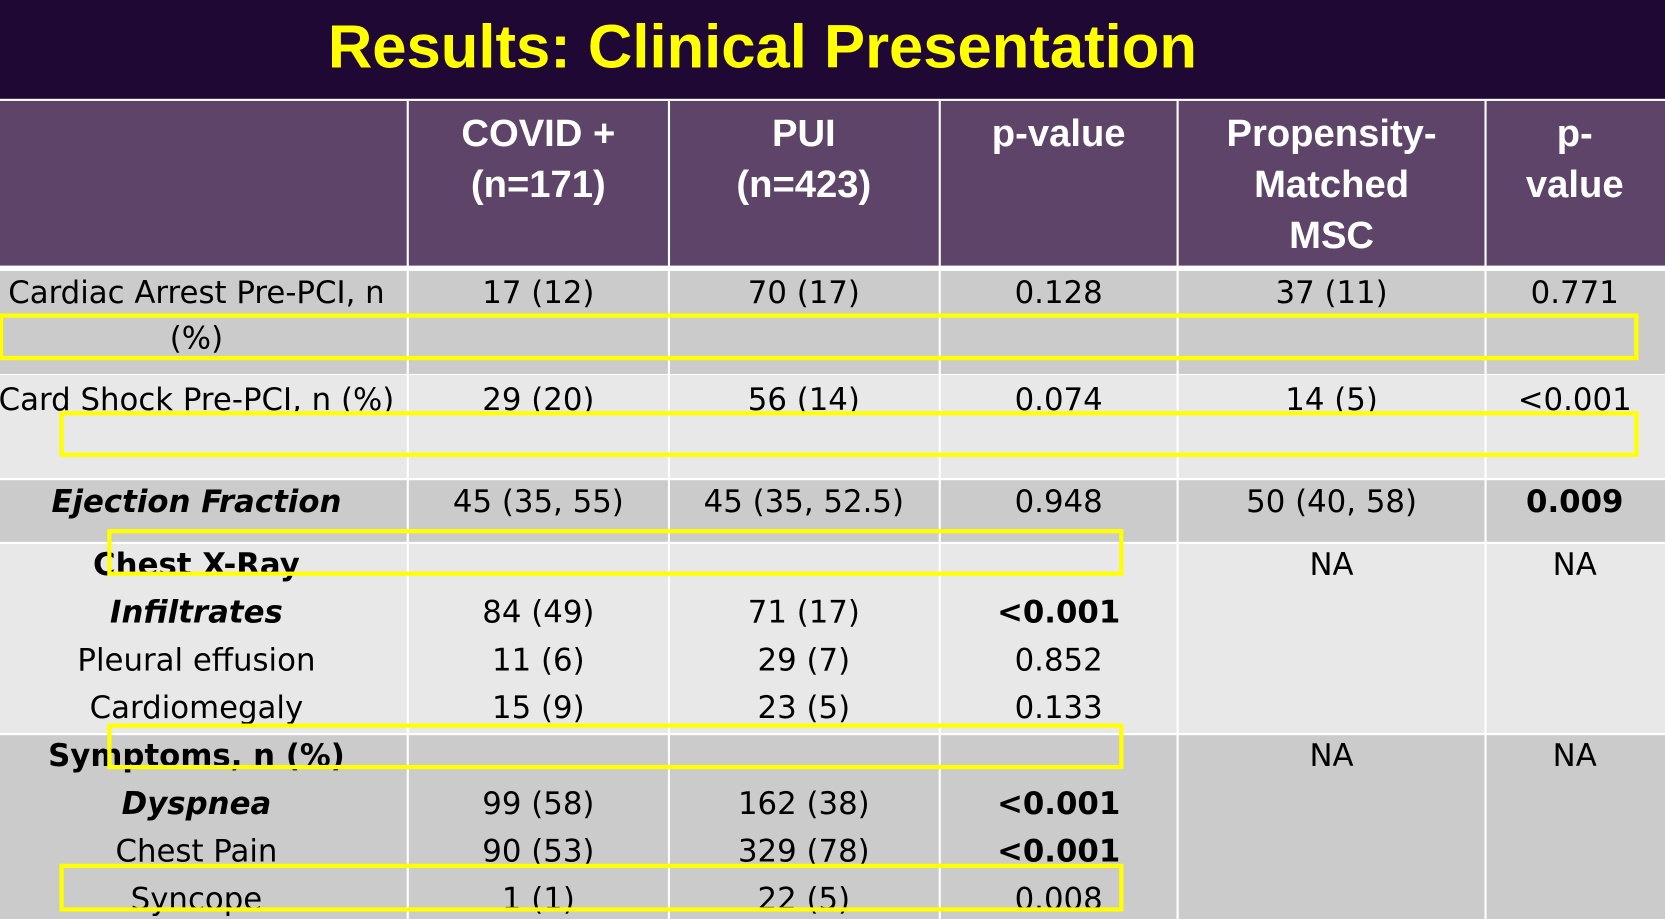 This screenshot has height=919, width=1665. I want to click on cell-value: 84 (49), so click(538, 613).